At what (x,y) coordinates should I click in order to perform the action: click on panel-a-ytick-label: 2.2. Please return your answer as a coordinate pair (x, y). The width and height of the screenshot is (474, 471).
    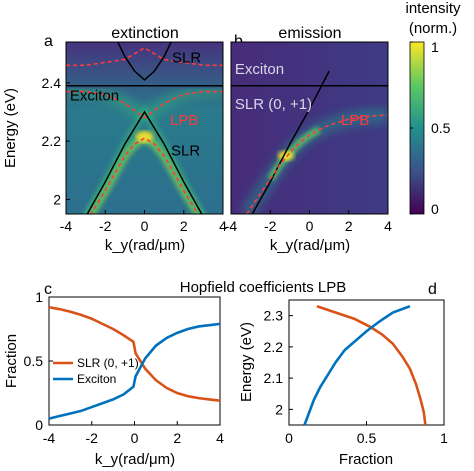
    Looking at the image, I should click on (52, 141).